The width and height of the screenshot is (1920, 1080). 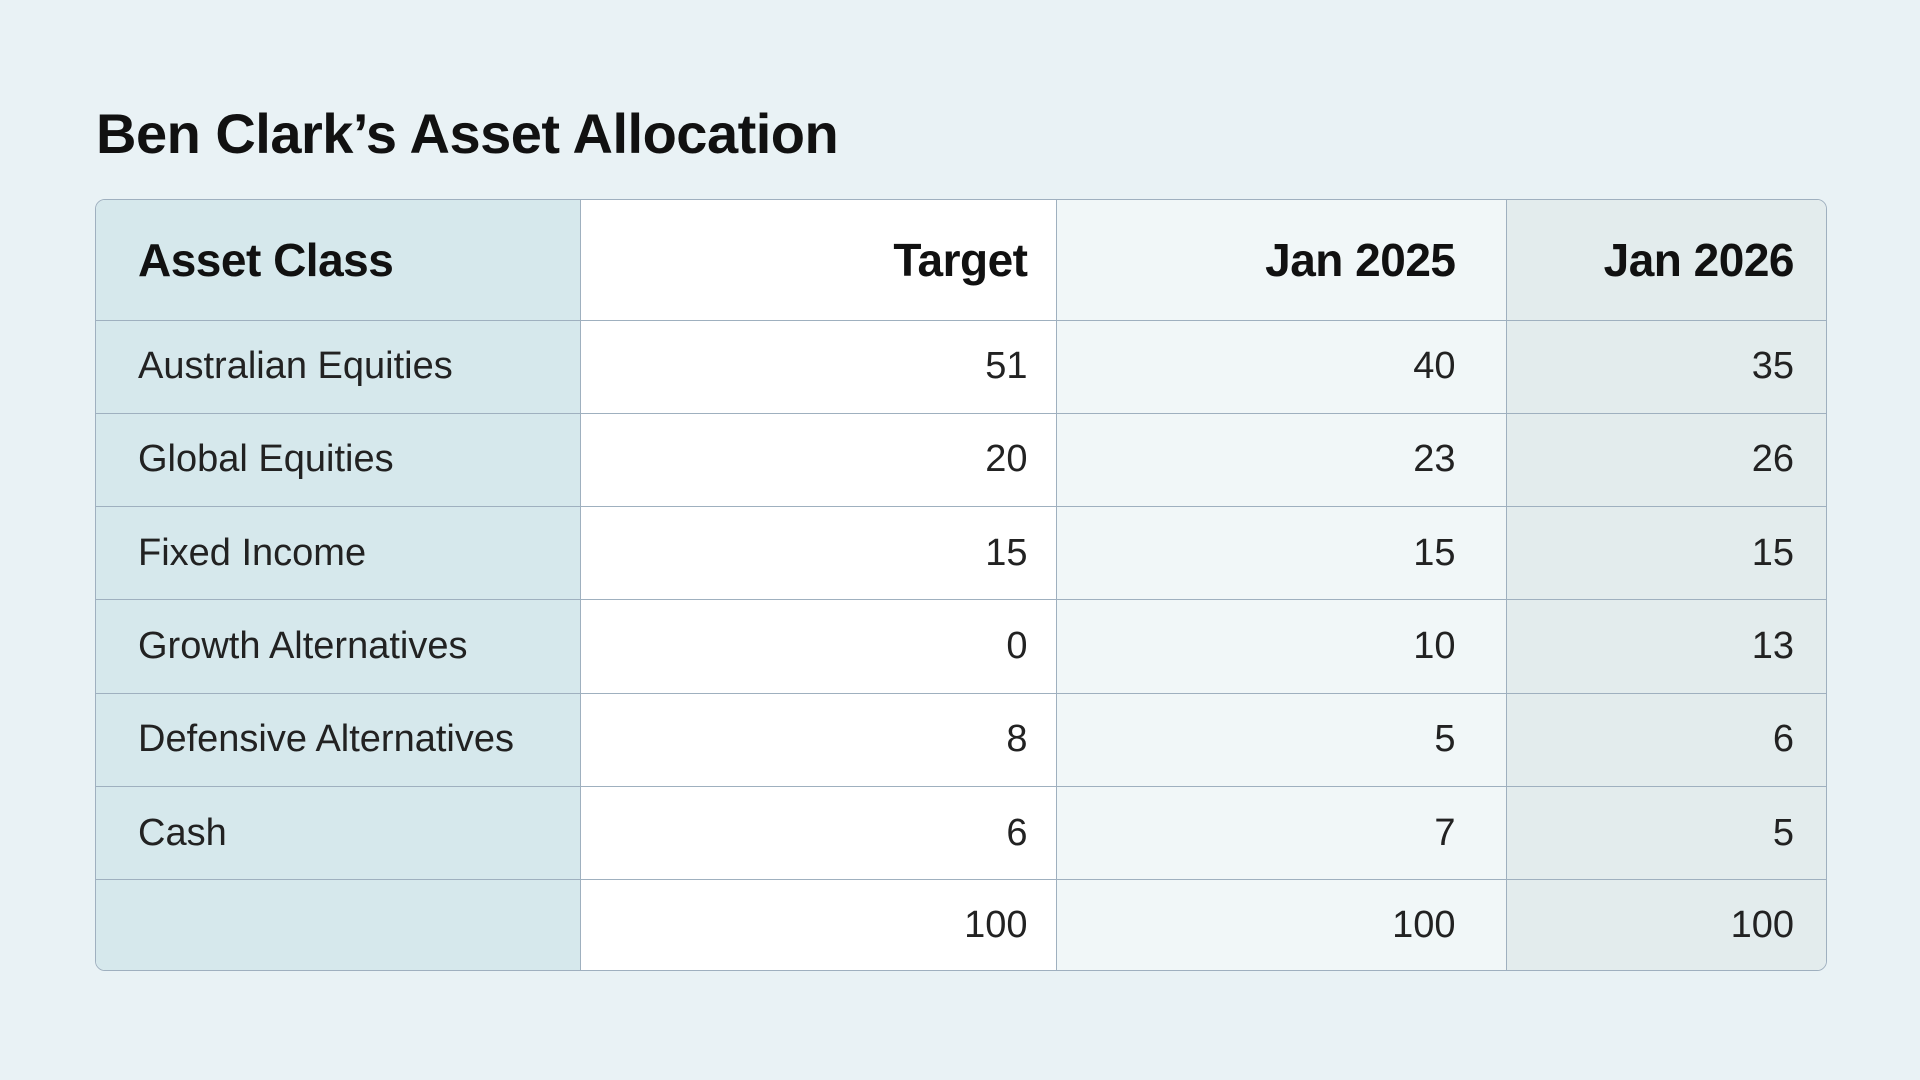 What do you see at coordinates (338, 924) in the screenshot?
I see `asset-class-cell` at bounding box center [338, 924].